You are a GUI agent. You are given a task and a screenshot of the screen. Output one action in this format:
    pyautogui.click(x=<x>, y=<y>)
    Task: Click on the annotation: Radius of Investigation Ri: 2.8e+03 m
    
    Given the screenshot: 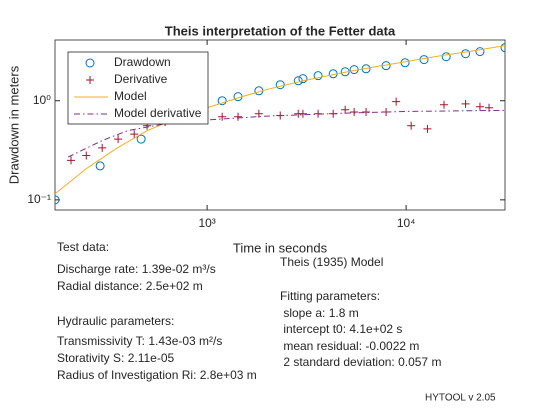 What is the action you would take?
    pyautogui.click(x=157, y=375)
    